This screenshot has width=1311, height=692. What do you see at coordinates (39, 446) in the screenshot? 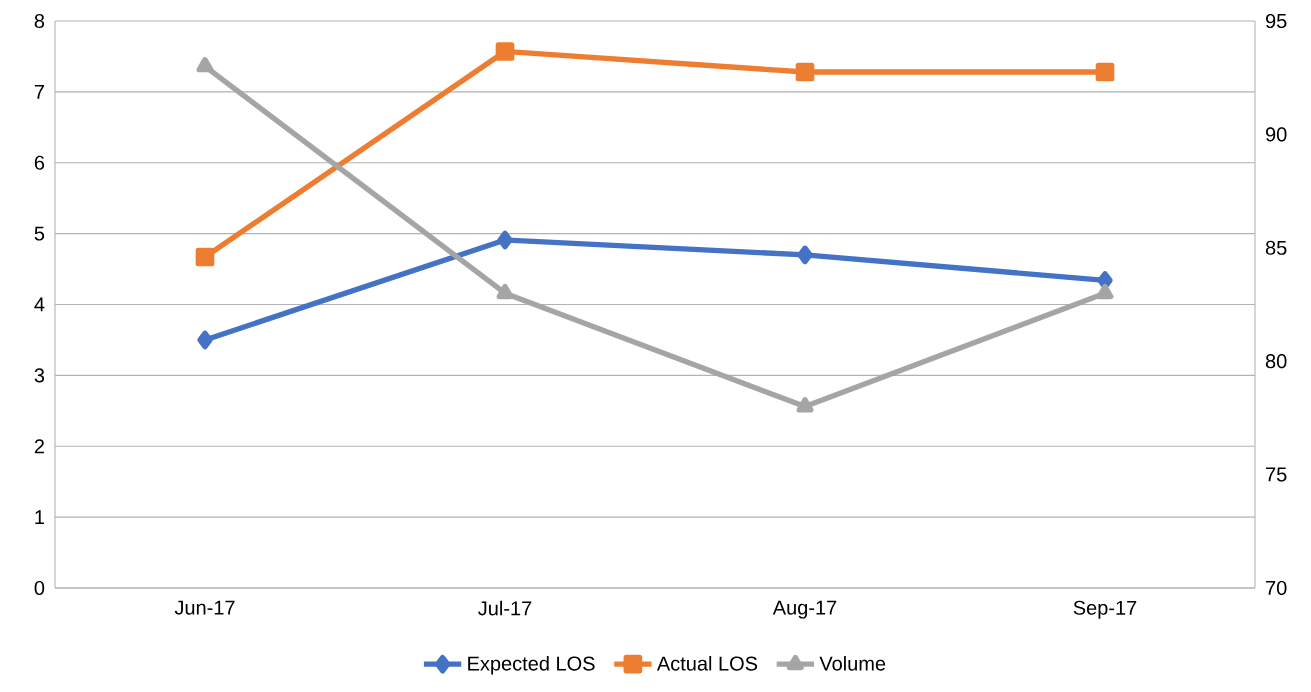
I see `y-tick-label: 2` at bounding box center [39, 446].